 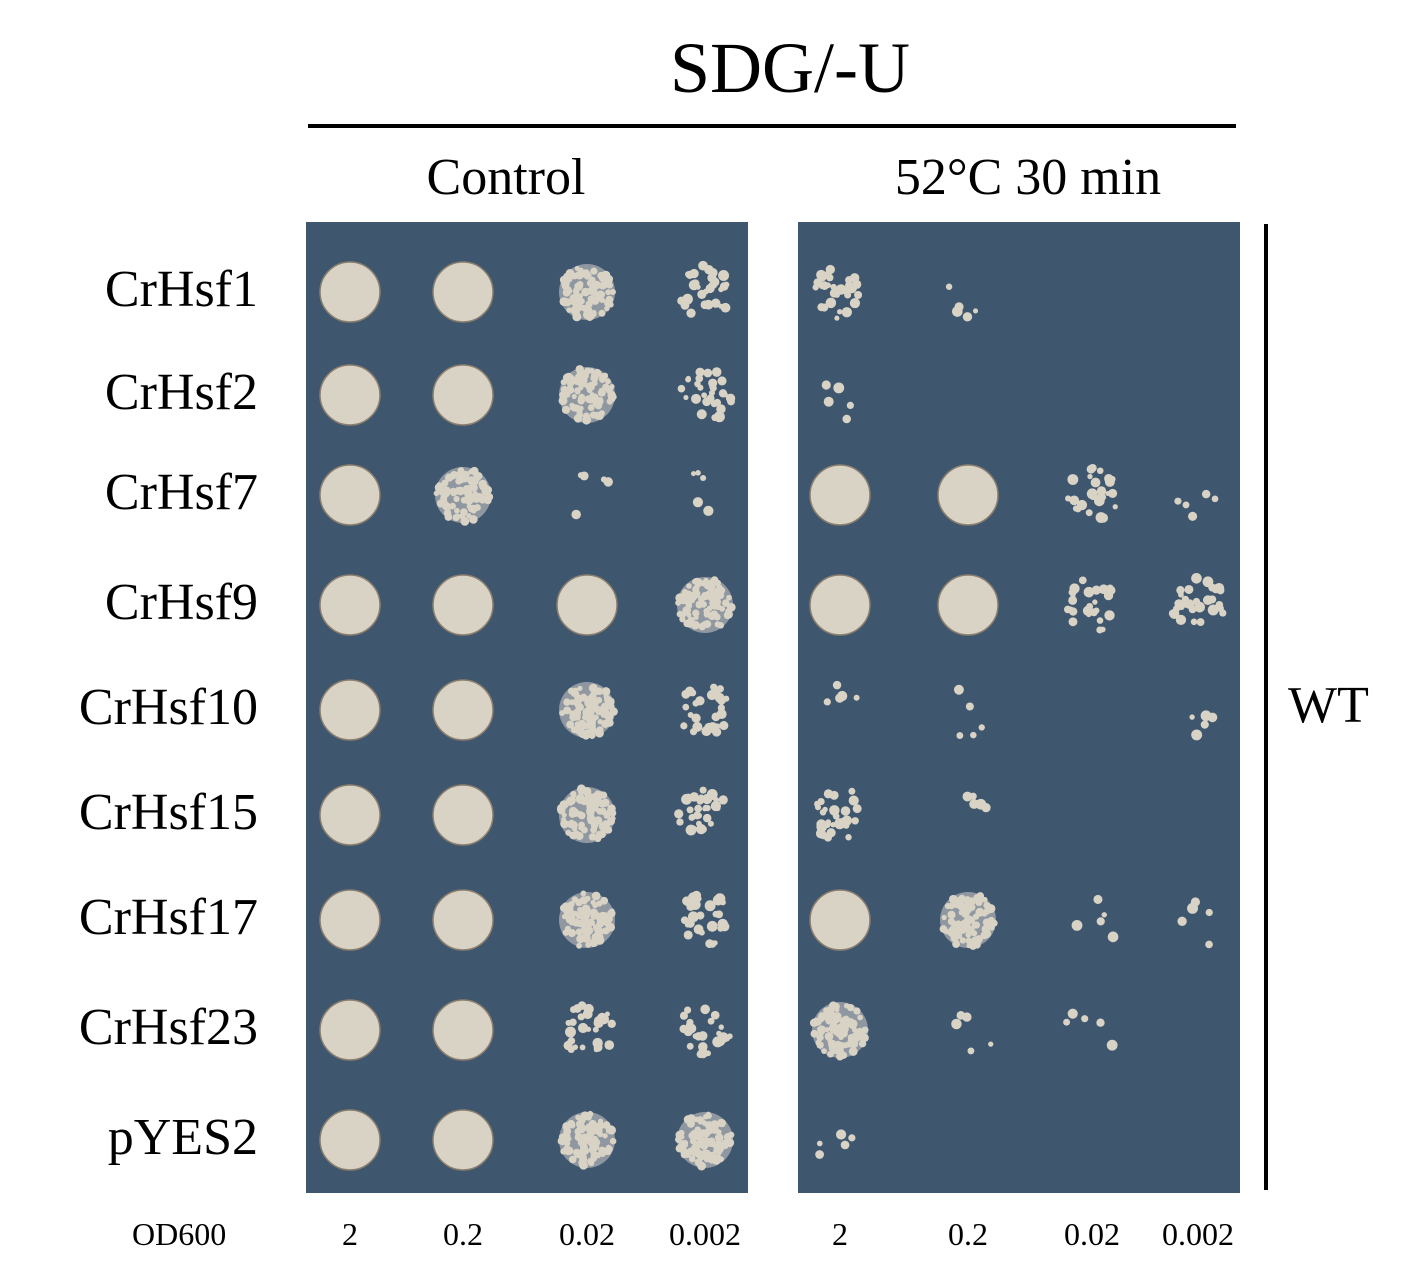 What do you see at coordinates (181, 289) in the screenshot?
I see `strain-label: CrHsf1` at bounding box center [181, 289].